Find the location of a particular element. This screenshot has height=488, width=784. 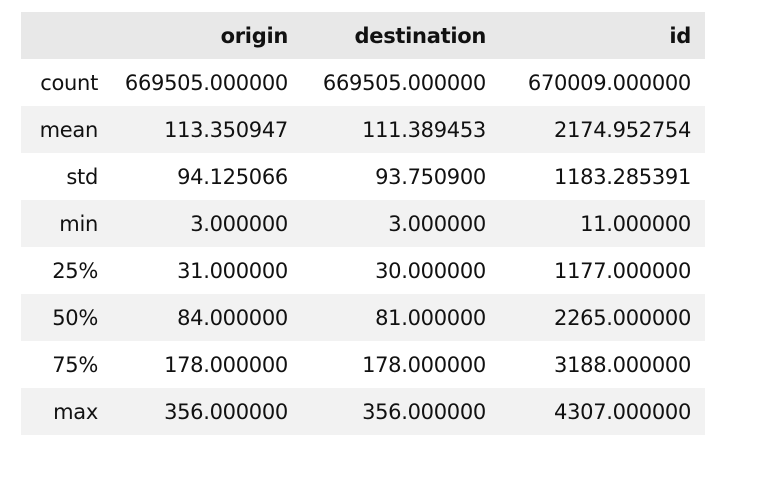

cell-destination: 3.000000 is located at coordinates (437, 223).